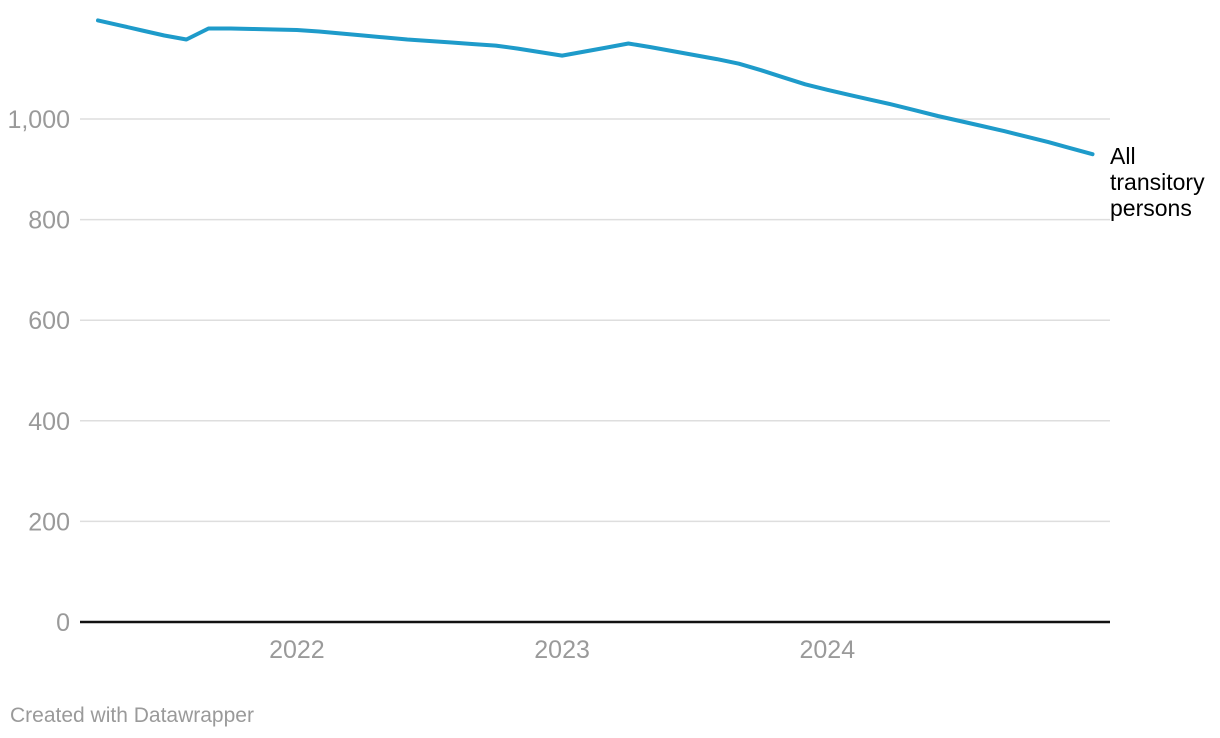 This screenshot has width=1220, height=738. Describe the element at coordinates (49, 422) in the screenshot. I see `y-tick-label: 400` at that location.